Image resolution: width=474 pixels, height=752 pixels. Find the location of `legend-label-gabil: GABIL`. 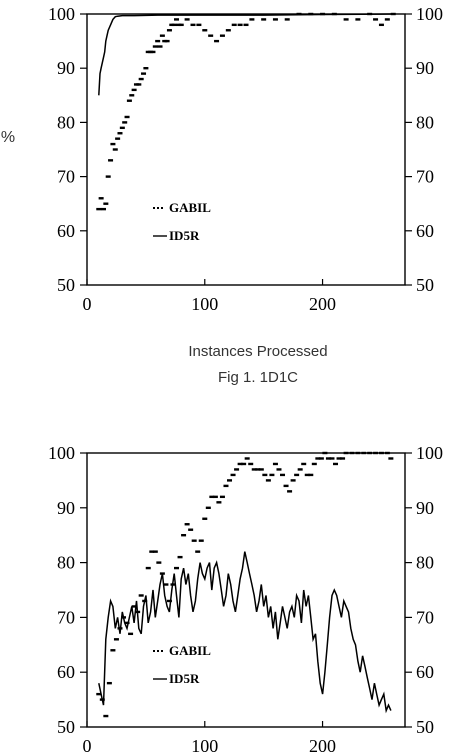

legend-label-gabil: GABIL is located at coordinates (190, 650).